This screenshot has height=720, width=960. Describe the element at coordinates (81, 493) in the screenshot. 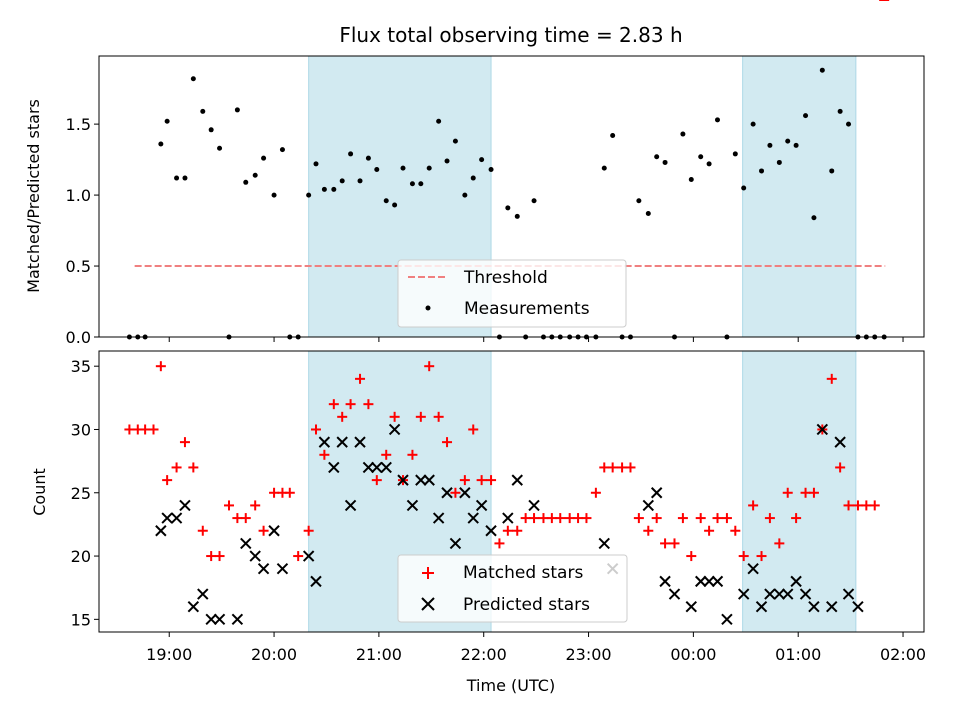

I see `y-tick-label: 25` at that location.